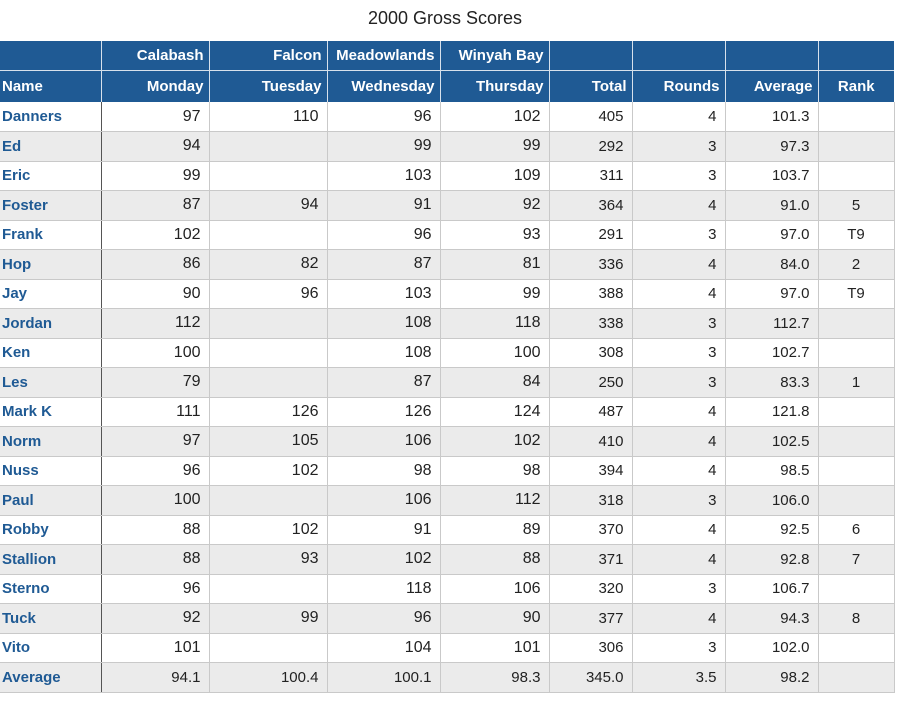 This screenshot has width=900, height=713. What do you see at coordinates (155, 648) in the screenshot?
I see `monday-score-cell: 101` at bounding box center [155, 648].